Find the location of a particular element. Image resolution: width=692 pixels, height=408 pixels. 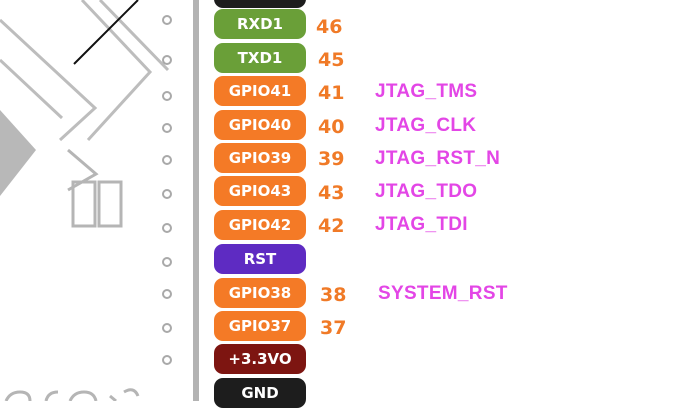

board-edge-graphic is located at coordinates (85, 71).